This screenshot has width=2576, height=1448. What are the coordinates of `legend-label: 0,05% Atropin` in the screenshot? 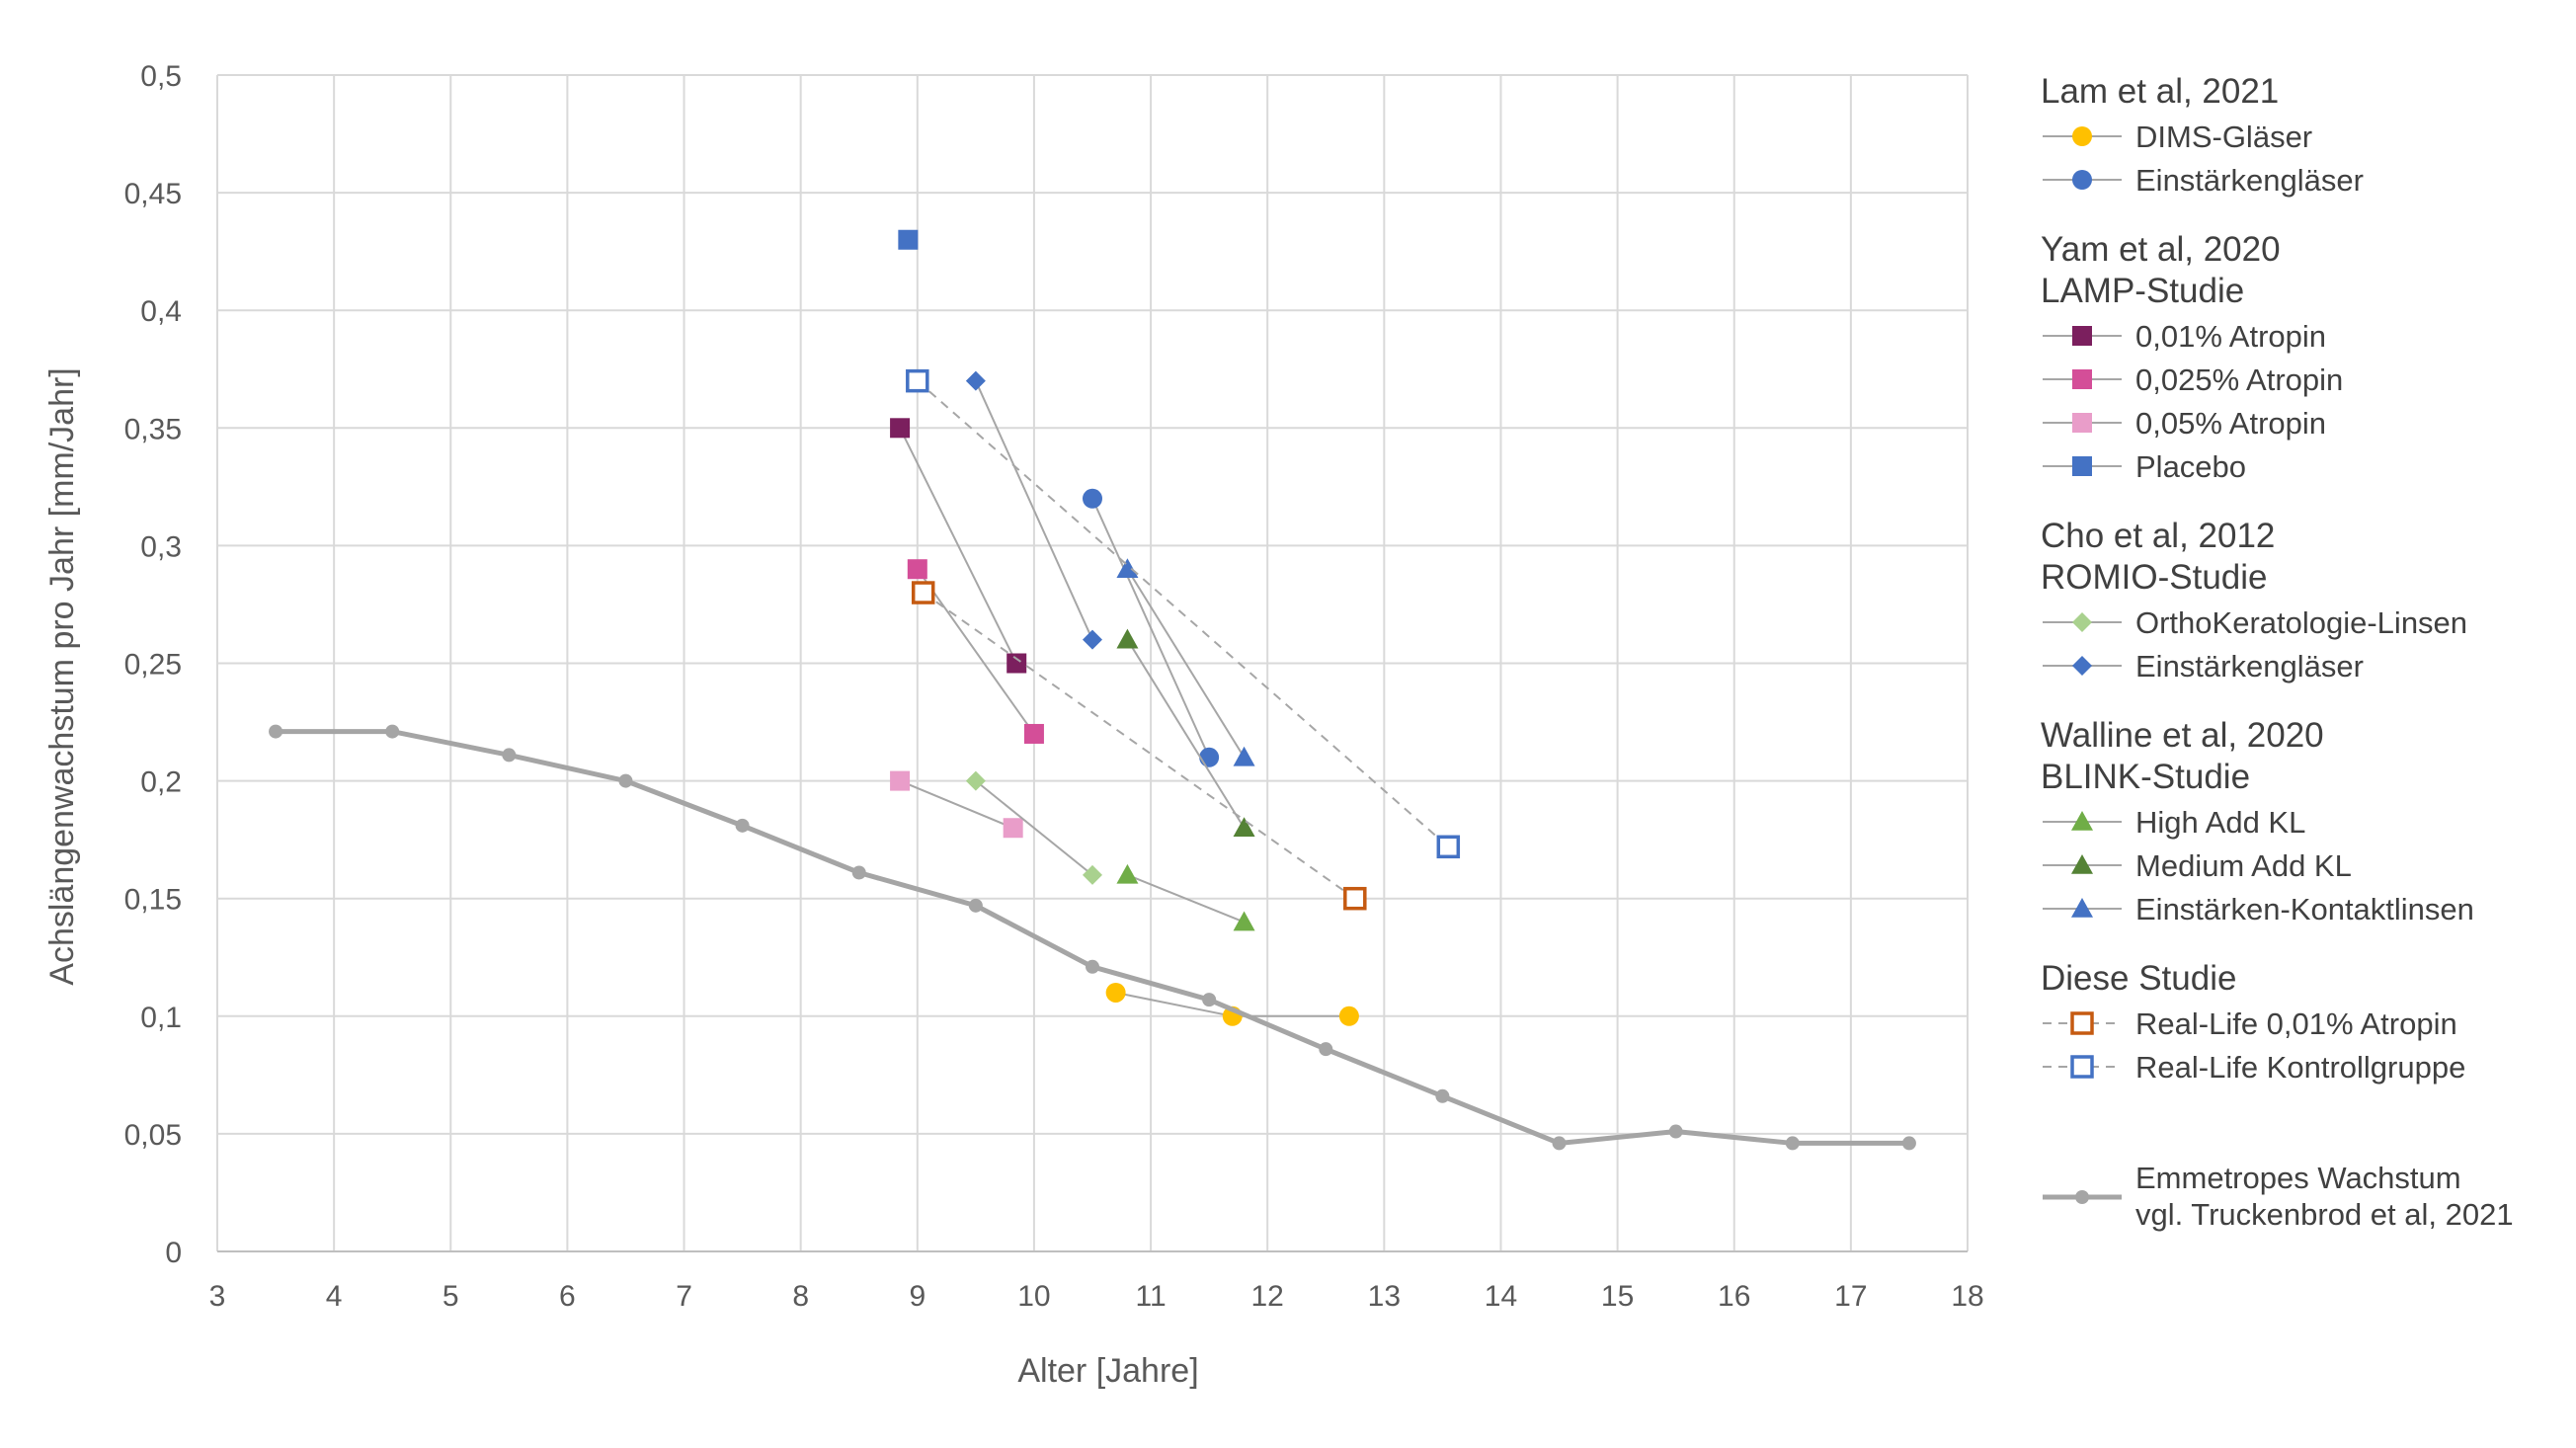 It's located at (2230, 423).